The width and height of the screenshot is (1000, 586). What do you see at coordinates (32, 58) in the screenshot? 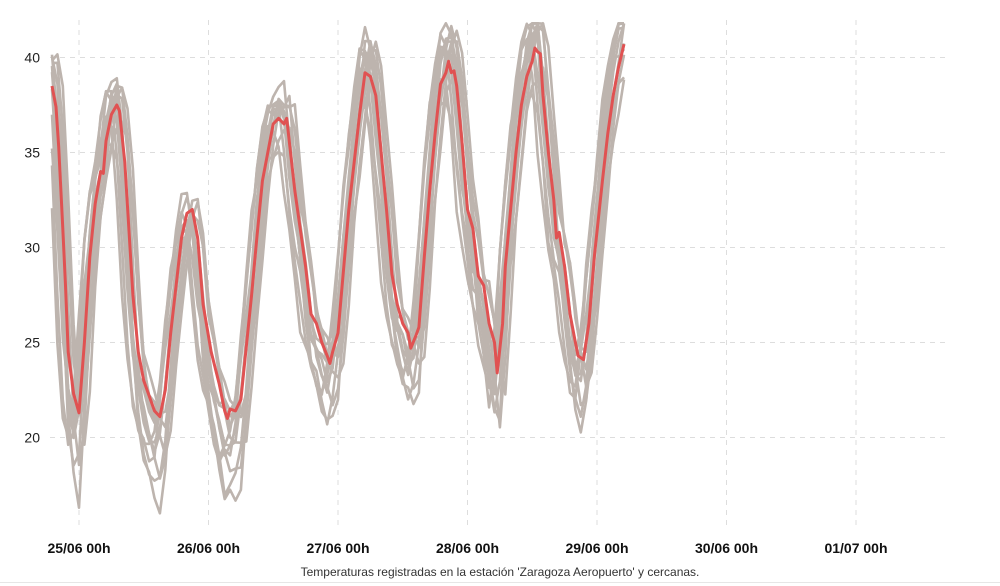
I see `y-tick-label: 40` at bounding box center [32, 58].